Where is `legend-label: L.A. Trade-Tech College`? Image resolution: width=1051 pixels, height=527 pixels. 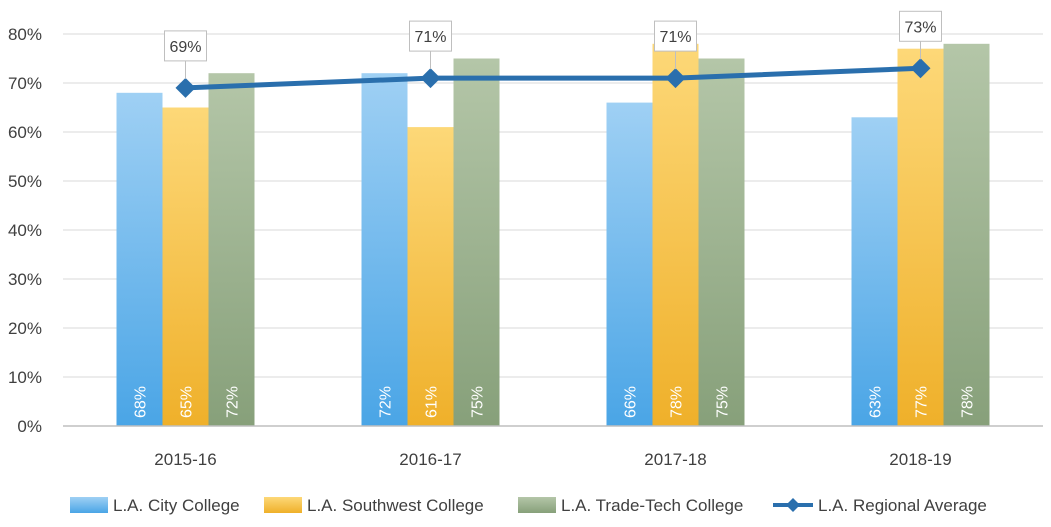
legend-label: L.A. Trade-Tech College is located at coordinates (652, 505).